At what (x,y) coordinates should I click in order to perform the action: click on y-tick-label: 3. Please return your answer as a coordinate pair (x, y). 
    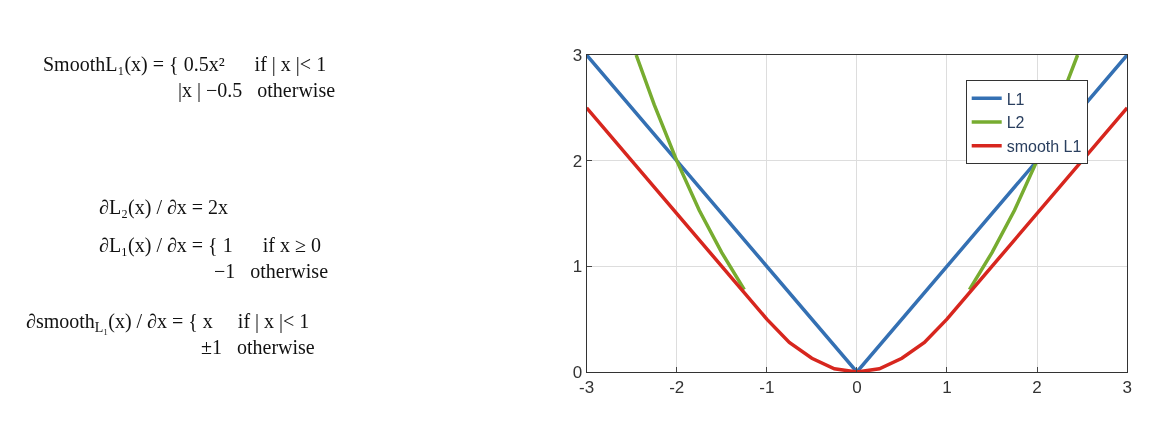
    Looking at the image, I should click on (577, 55).